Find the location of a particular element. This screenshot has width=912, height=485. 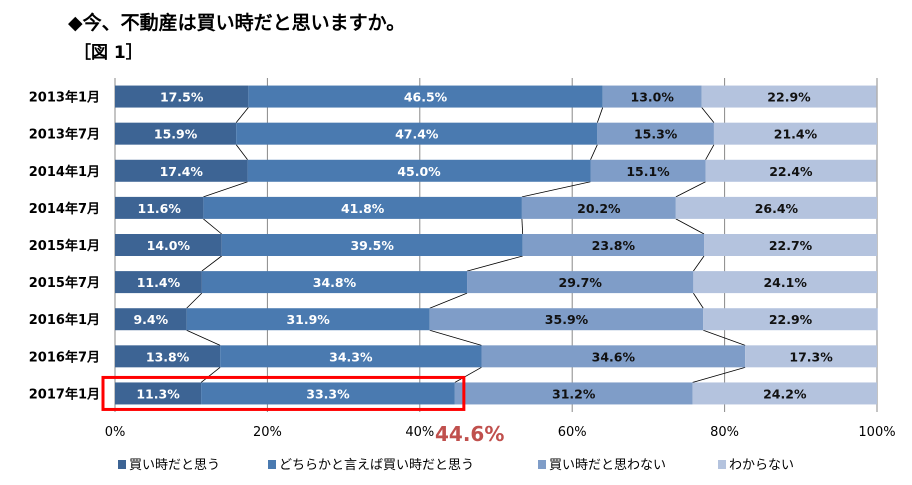

legend-label: わからない is located at coordinates (761, 465).